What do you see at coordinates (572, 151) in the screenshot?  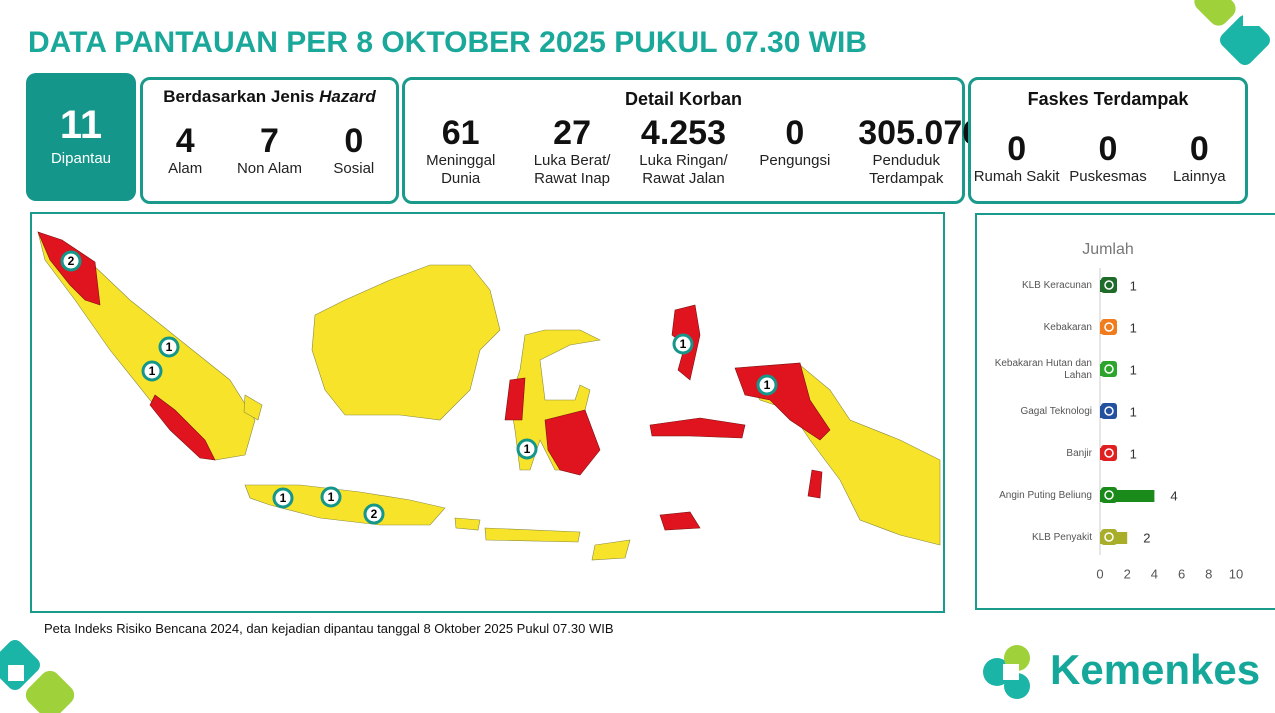 I see `stat: 27 Luka Berat/ Rawat Inap` at bounding box center [572, 151].